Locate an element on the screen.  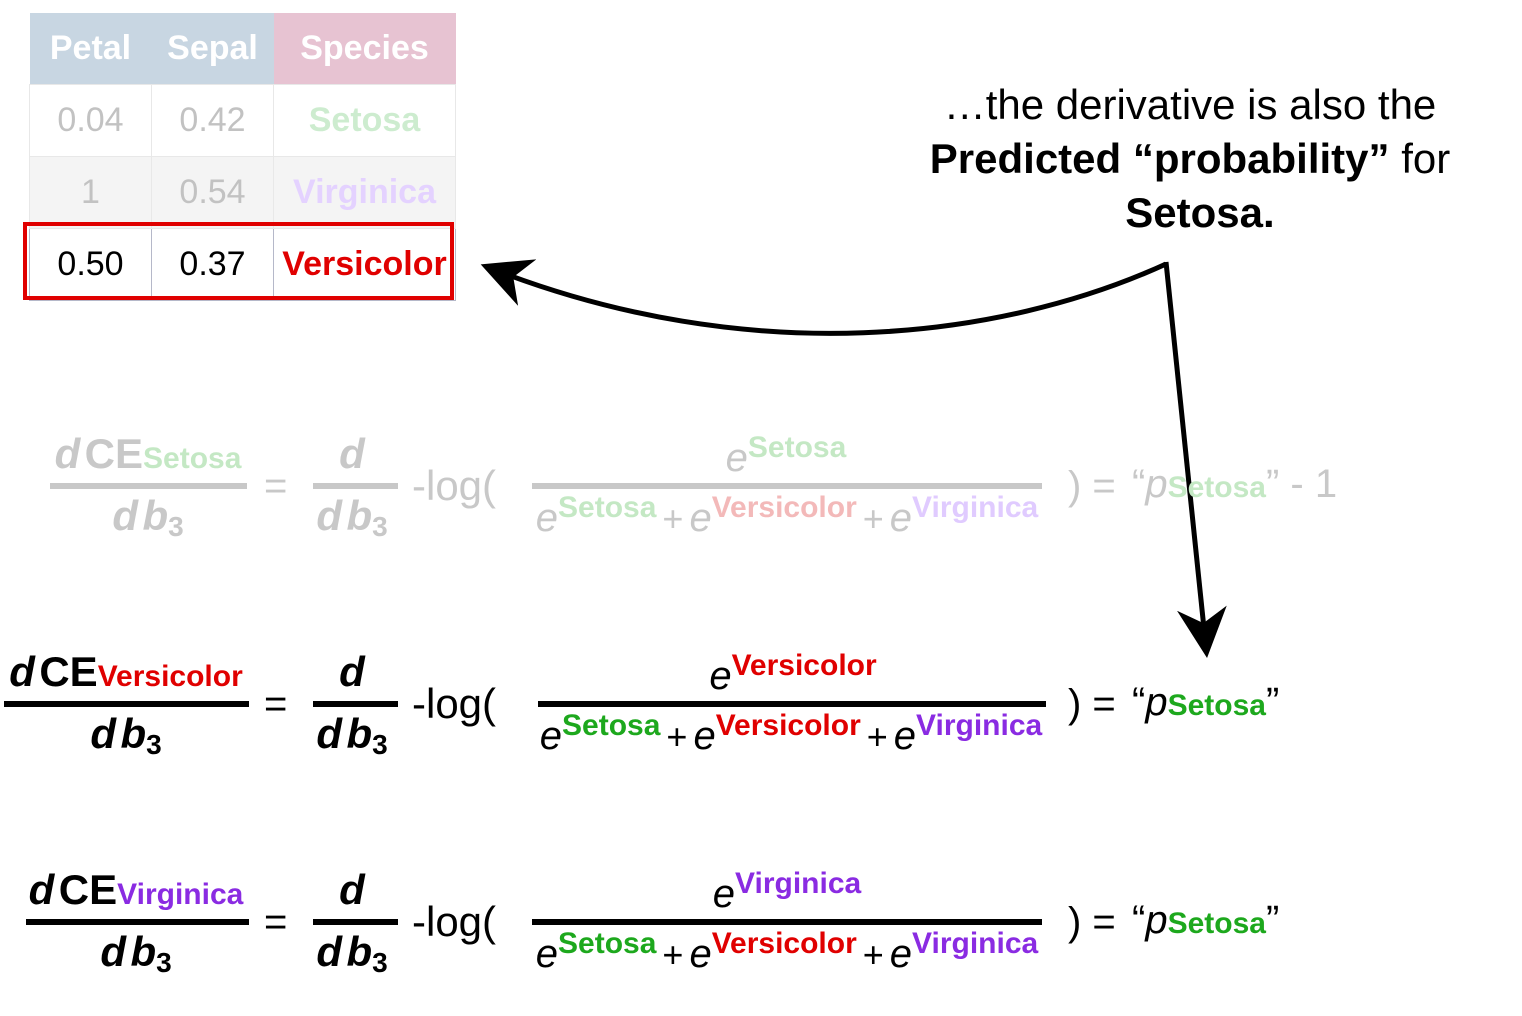
arrow-to-table is located at coordinates (824, 297).